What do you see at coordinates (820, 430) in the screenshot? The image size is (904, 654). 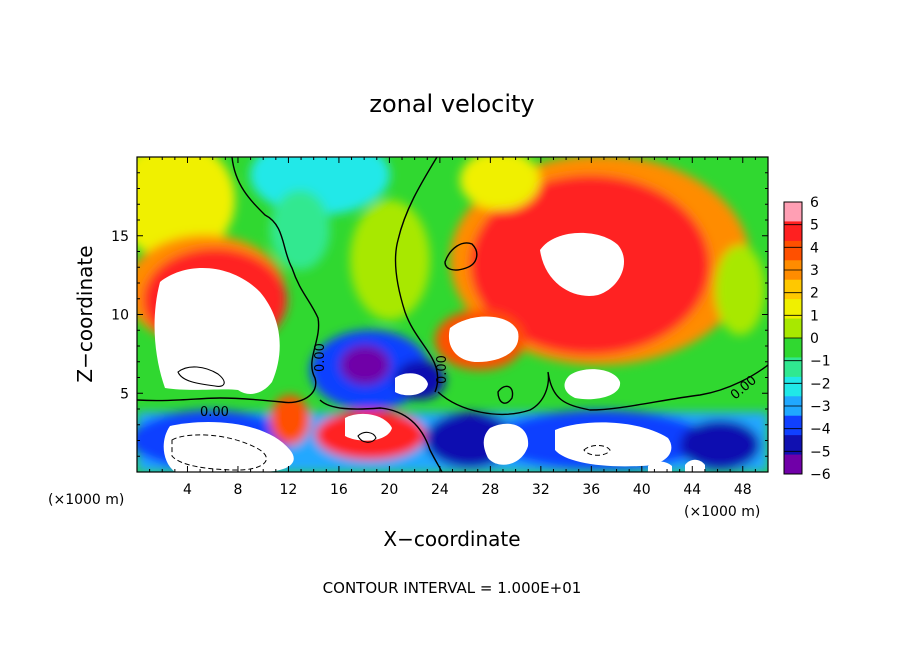 I see `colorbar-label: −4` at bounding box center [820, 430].